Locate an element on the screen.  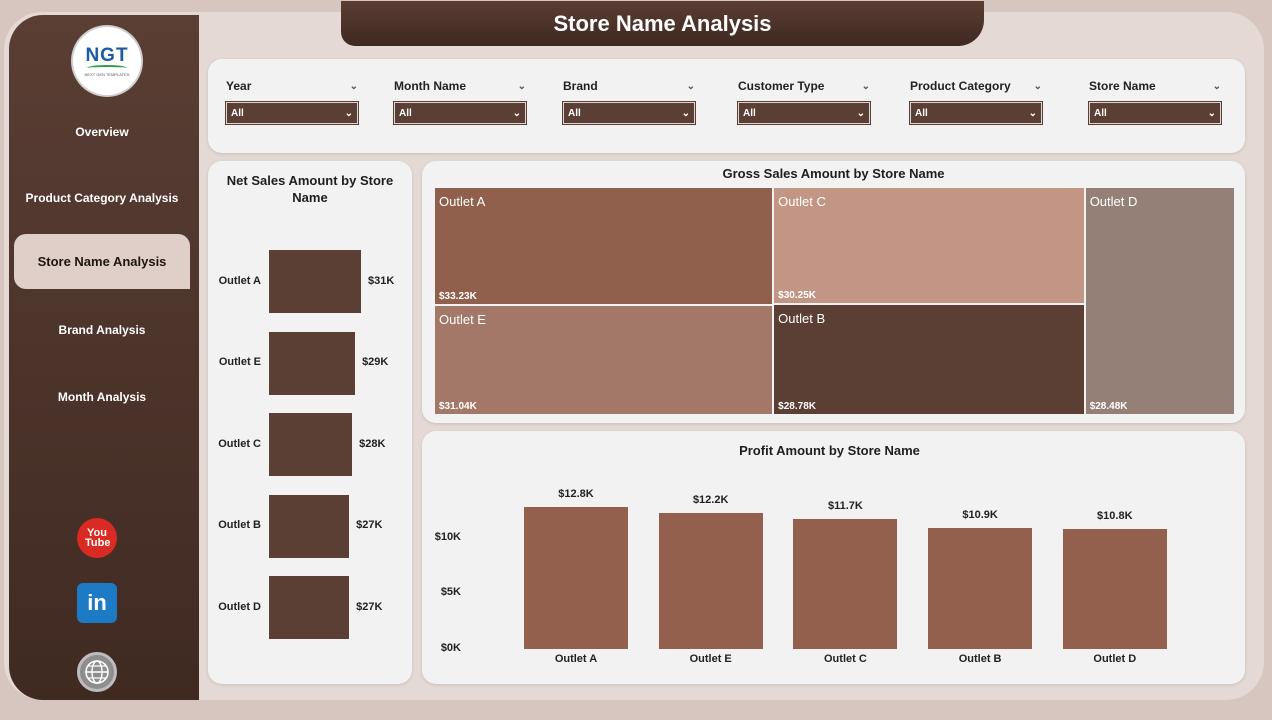
sidebar-item-overview: Overview is located at coordinates (102, 132).